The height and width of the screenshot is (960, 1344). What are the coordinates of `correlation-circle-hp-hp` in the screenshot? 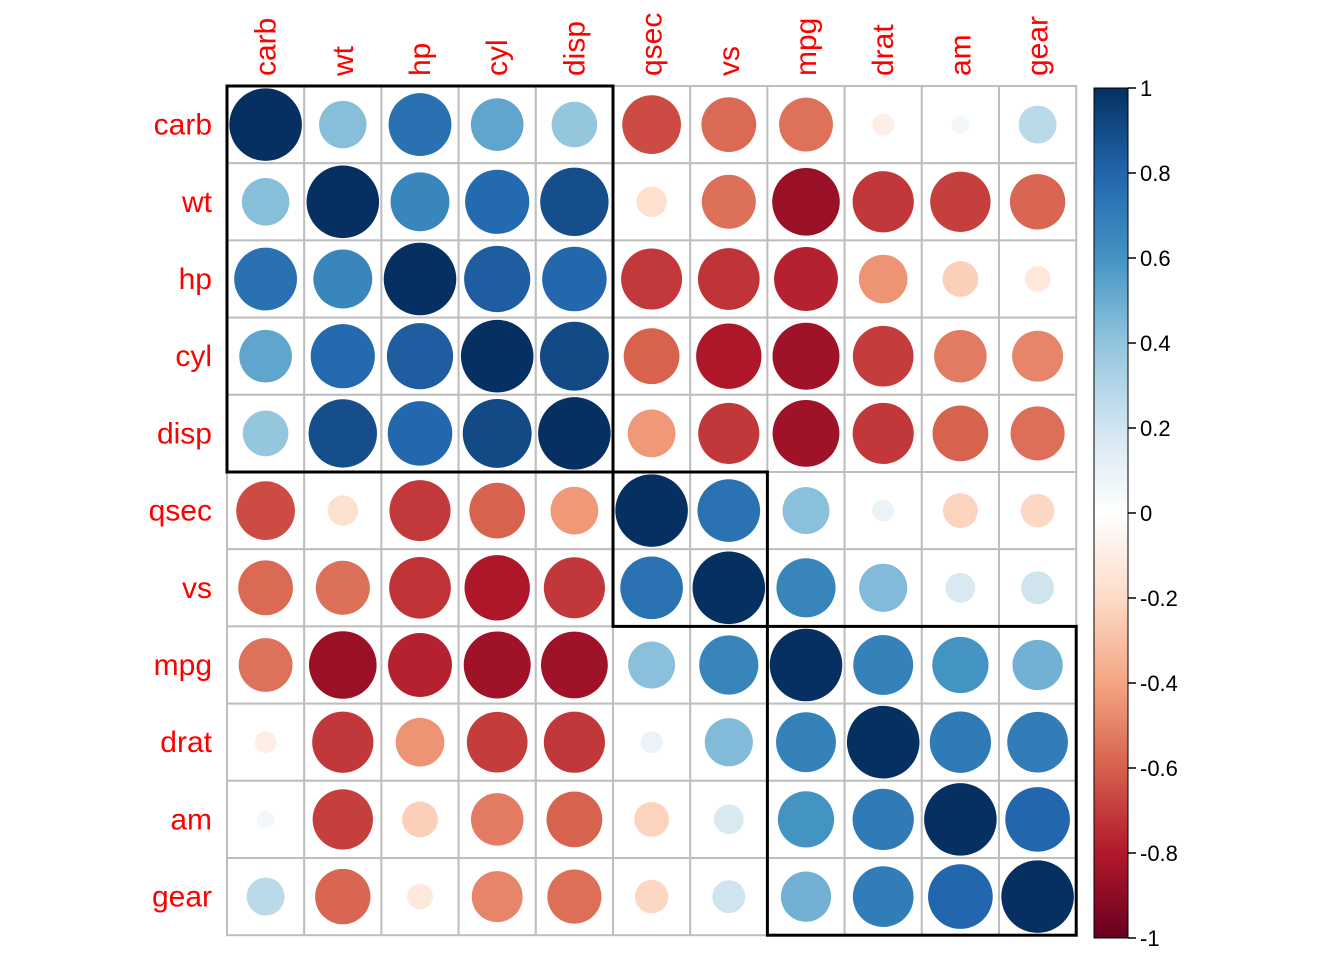 It's located at (420, 279).